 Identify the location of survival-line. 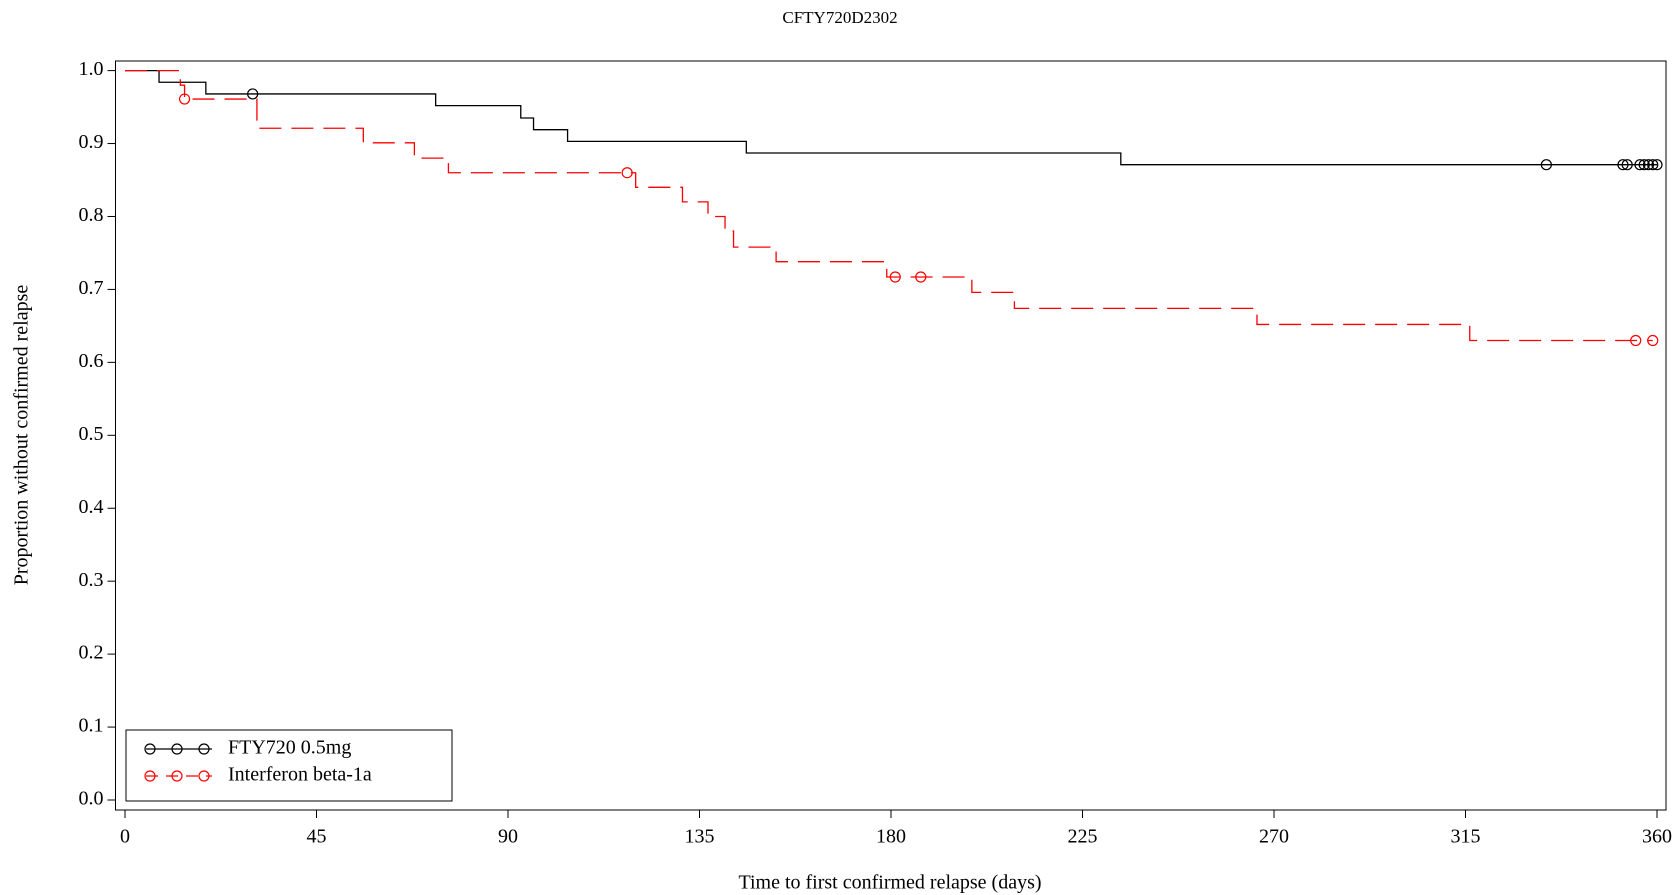
(891, 117).